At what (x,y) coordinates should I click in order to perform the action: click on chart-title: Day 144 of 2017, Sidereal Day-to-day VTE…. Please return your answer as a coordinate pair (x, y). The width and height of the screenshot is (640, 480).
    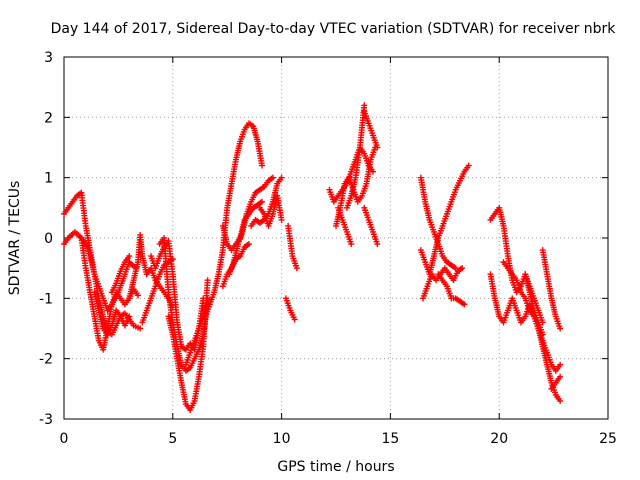
    Looking at the image, I should click on (334, 29).